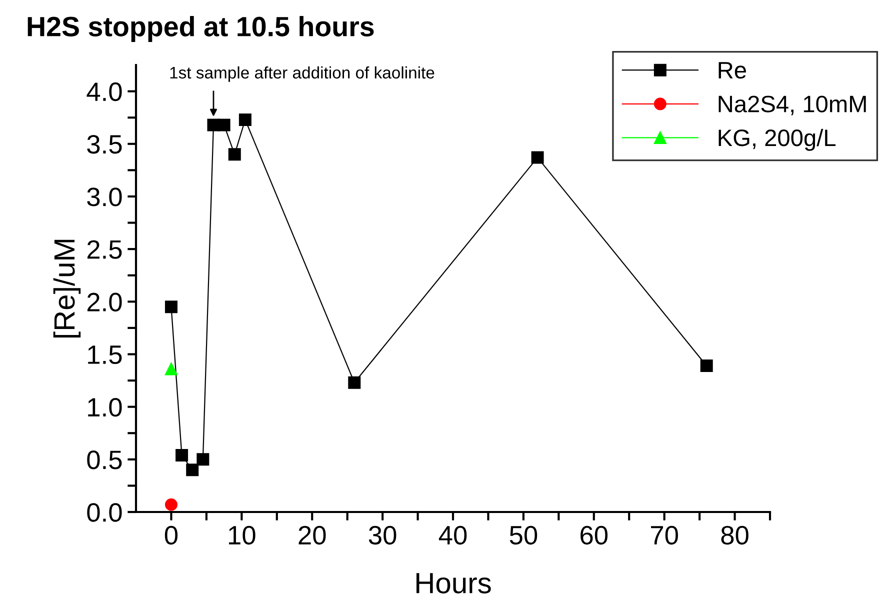  What do you see at coordinates (171, 535) in the screenshot?
I see `x-tick-label: 0` at bounding box center [171, 535].